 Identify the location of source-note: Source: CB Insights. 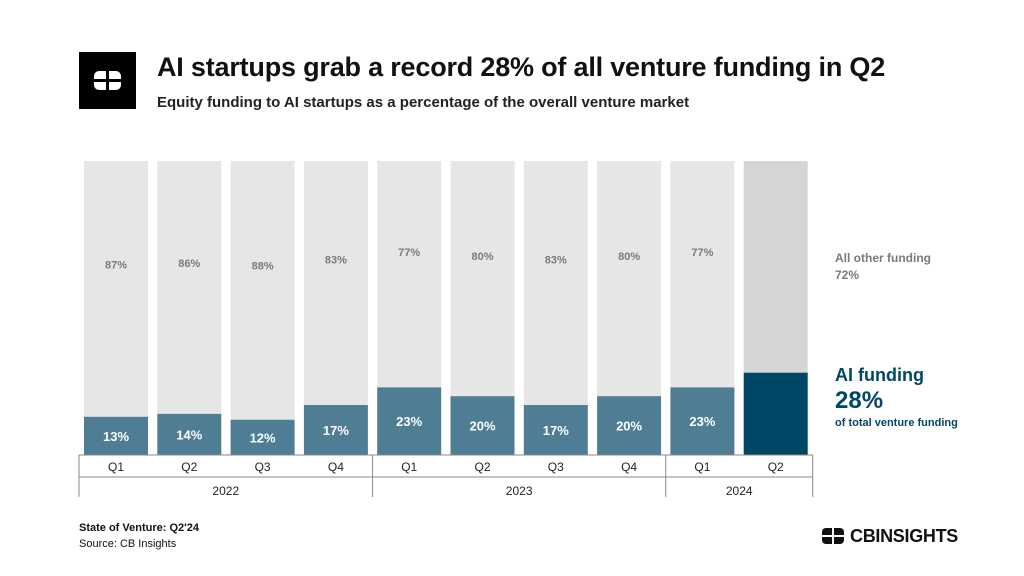
(128, 544).